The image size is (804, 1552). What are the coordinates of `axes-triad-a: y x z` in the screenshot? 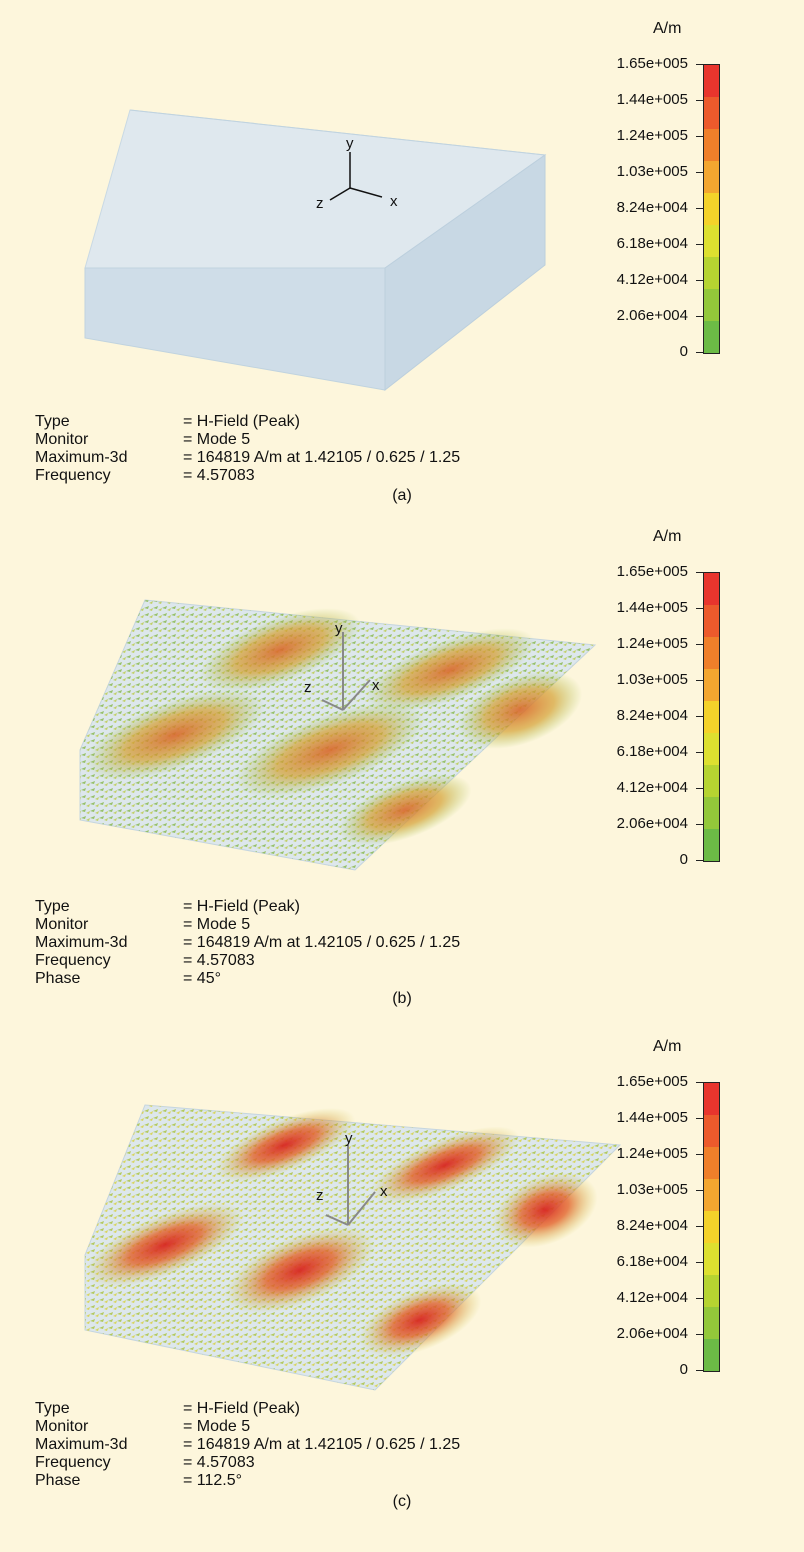 It's located at (357, 173).